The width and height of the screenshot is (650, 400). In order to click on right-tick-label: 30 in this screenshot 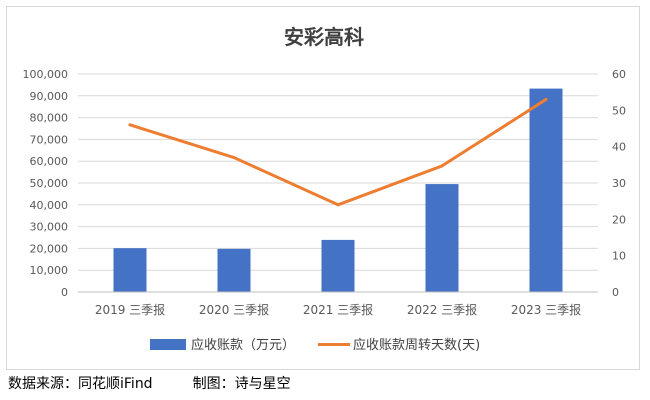, I will do `click(619, 183)`.